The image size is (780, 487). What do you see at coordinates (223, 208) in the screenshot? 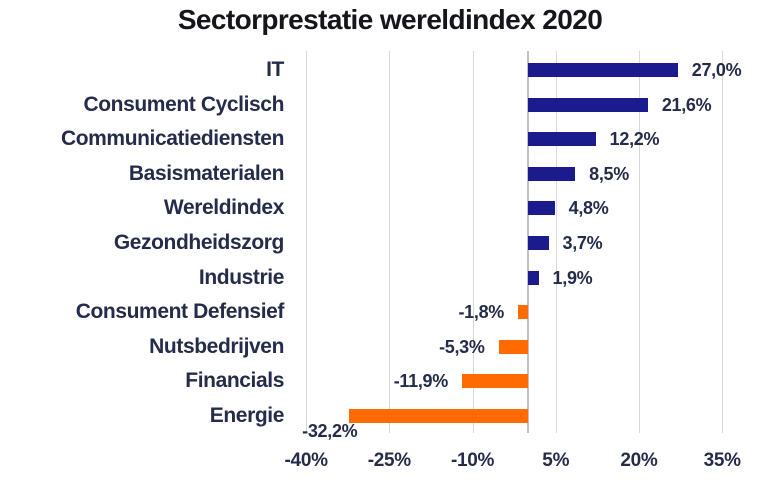
I see `category-label-wereldindex: Wereldindex` at bounding box center [223, 208].